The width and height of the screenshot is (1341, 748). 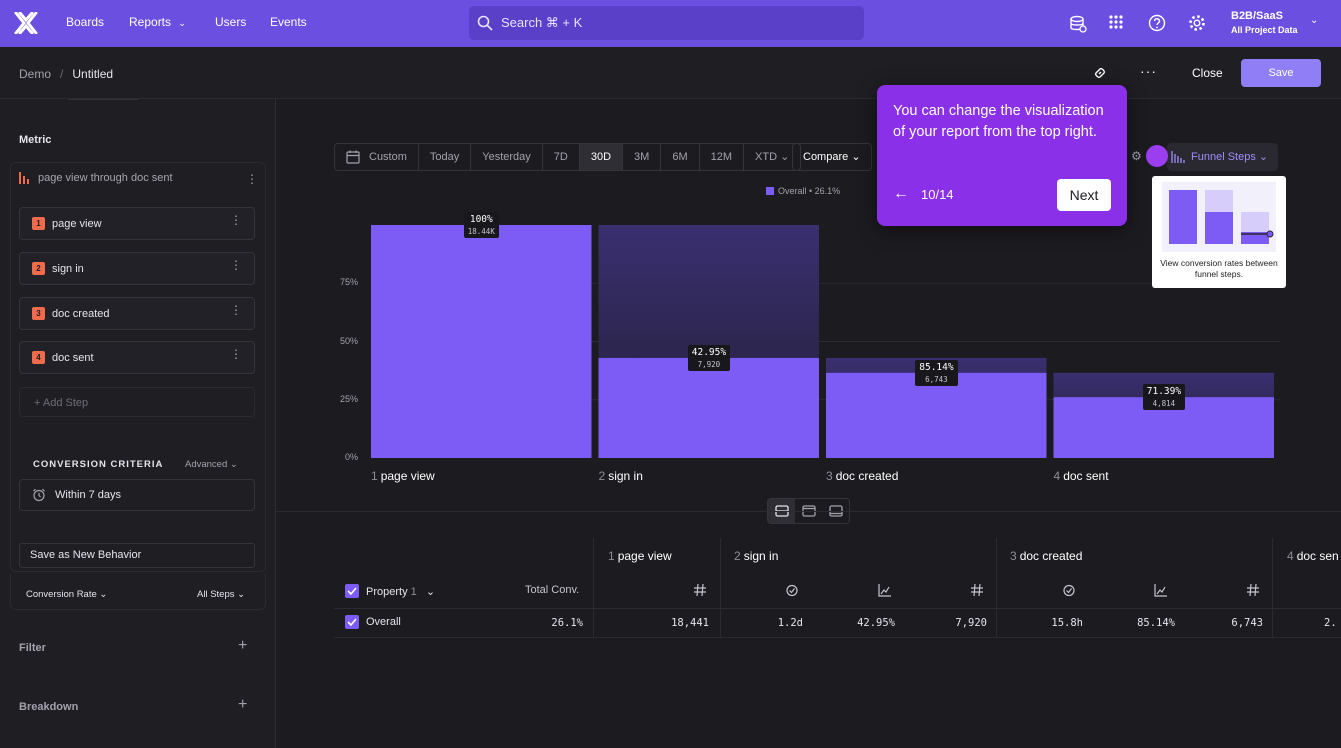 What do you see at coordinates (481, 219) in the screenshot?
I see `bar-percent: 100%` at bounding box center [481, 219].